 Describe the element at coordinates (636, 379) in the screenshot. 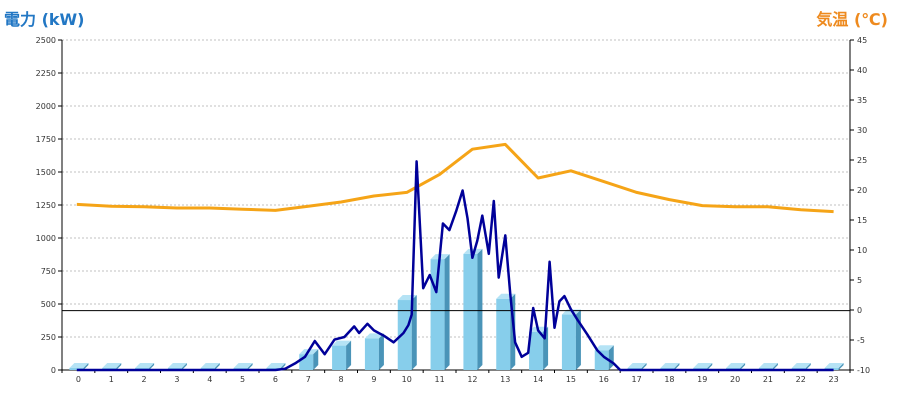

I see `x-tick-label: 17` at that location.